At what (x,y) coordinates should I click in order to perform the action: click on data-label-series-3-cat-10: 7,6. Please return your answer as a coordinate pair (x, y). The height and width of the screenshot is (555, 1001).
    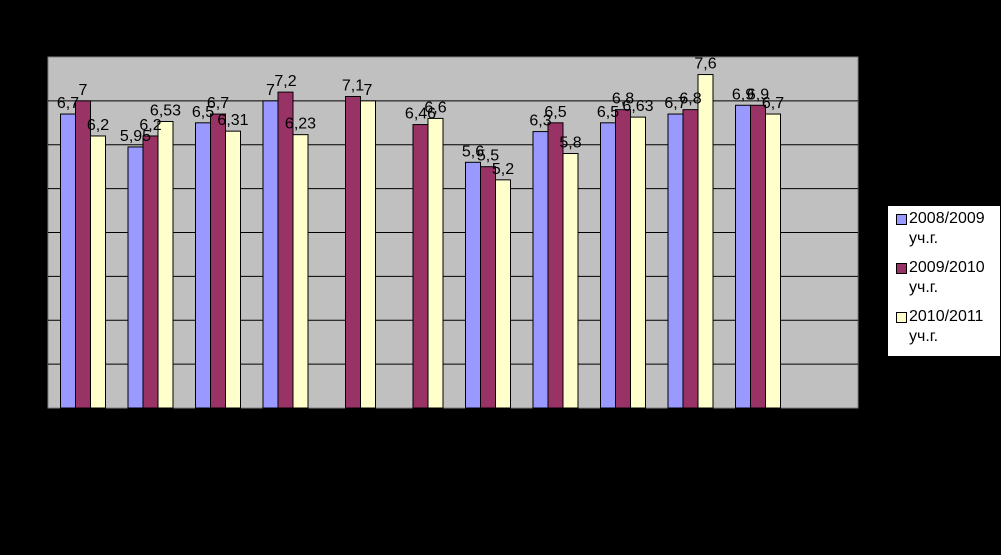
    Looking at the image, I should click on (705, 64).